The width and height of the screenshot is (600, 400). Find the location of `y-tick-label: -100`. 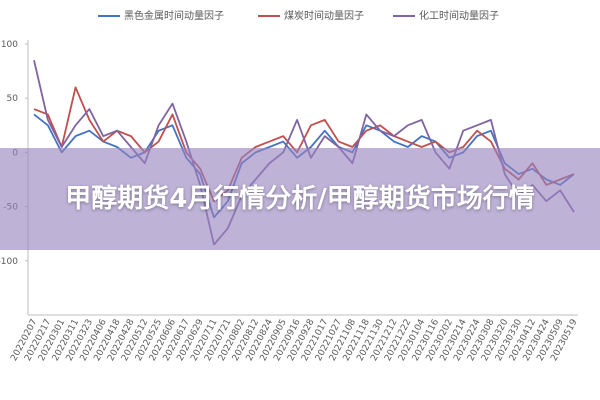

y-tick-label: -100 is located at coordinates (9, 262).